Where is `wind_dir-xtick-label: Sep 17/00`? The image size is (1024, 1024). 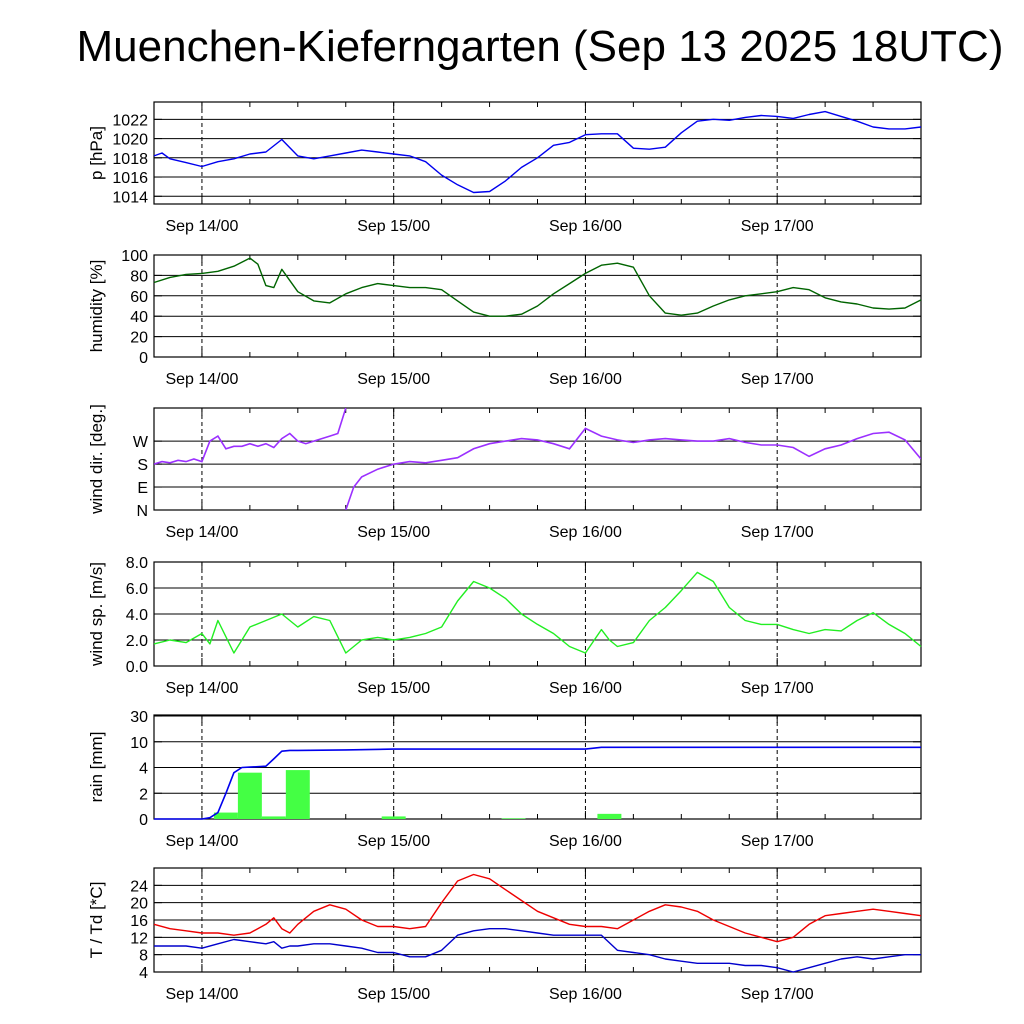
wind_dir-xtick-label: Sep 17/00 is located at coordinates (777, 532).